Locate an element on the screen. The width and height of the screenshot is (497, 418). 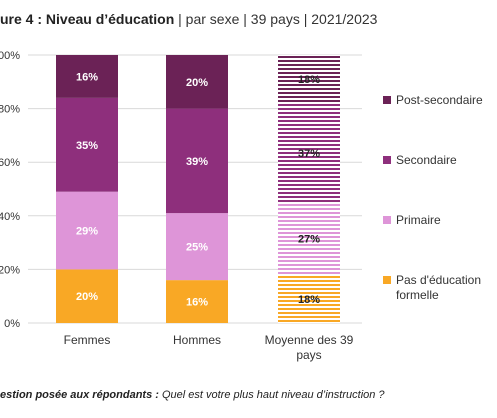
legend-swatch-primaire is located at coordinates (387, 220).